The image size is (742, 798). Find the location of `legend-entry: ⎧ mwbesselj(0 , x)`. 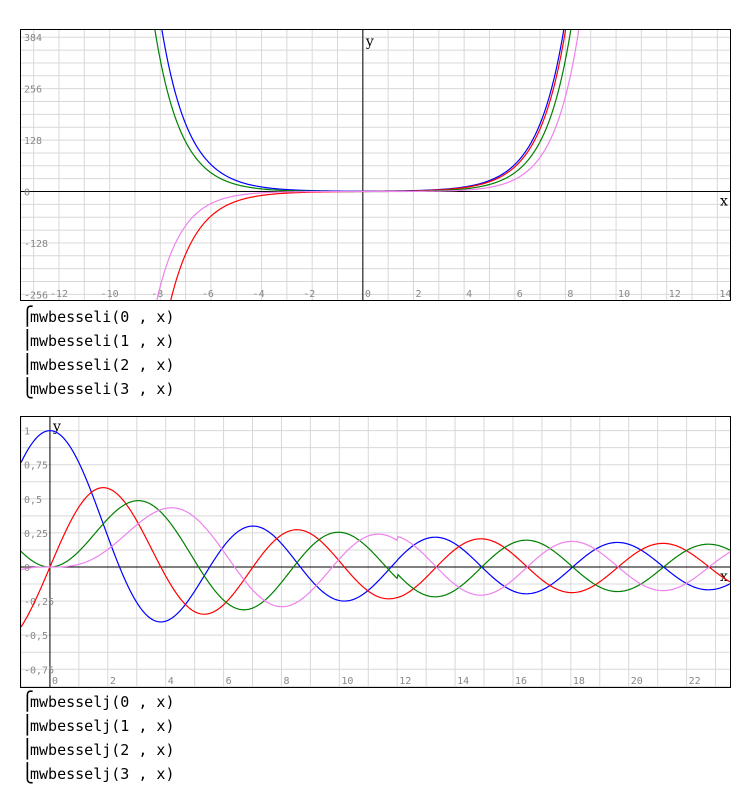

legend-entry: ⎧ mwbesselj(0 , x) is located at coordinates (98, 702).